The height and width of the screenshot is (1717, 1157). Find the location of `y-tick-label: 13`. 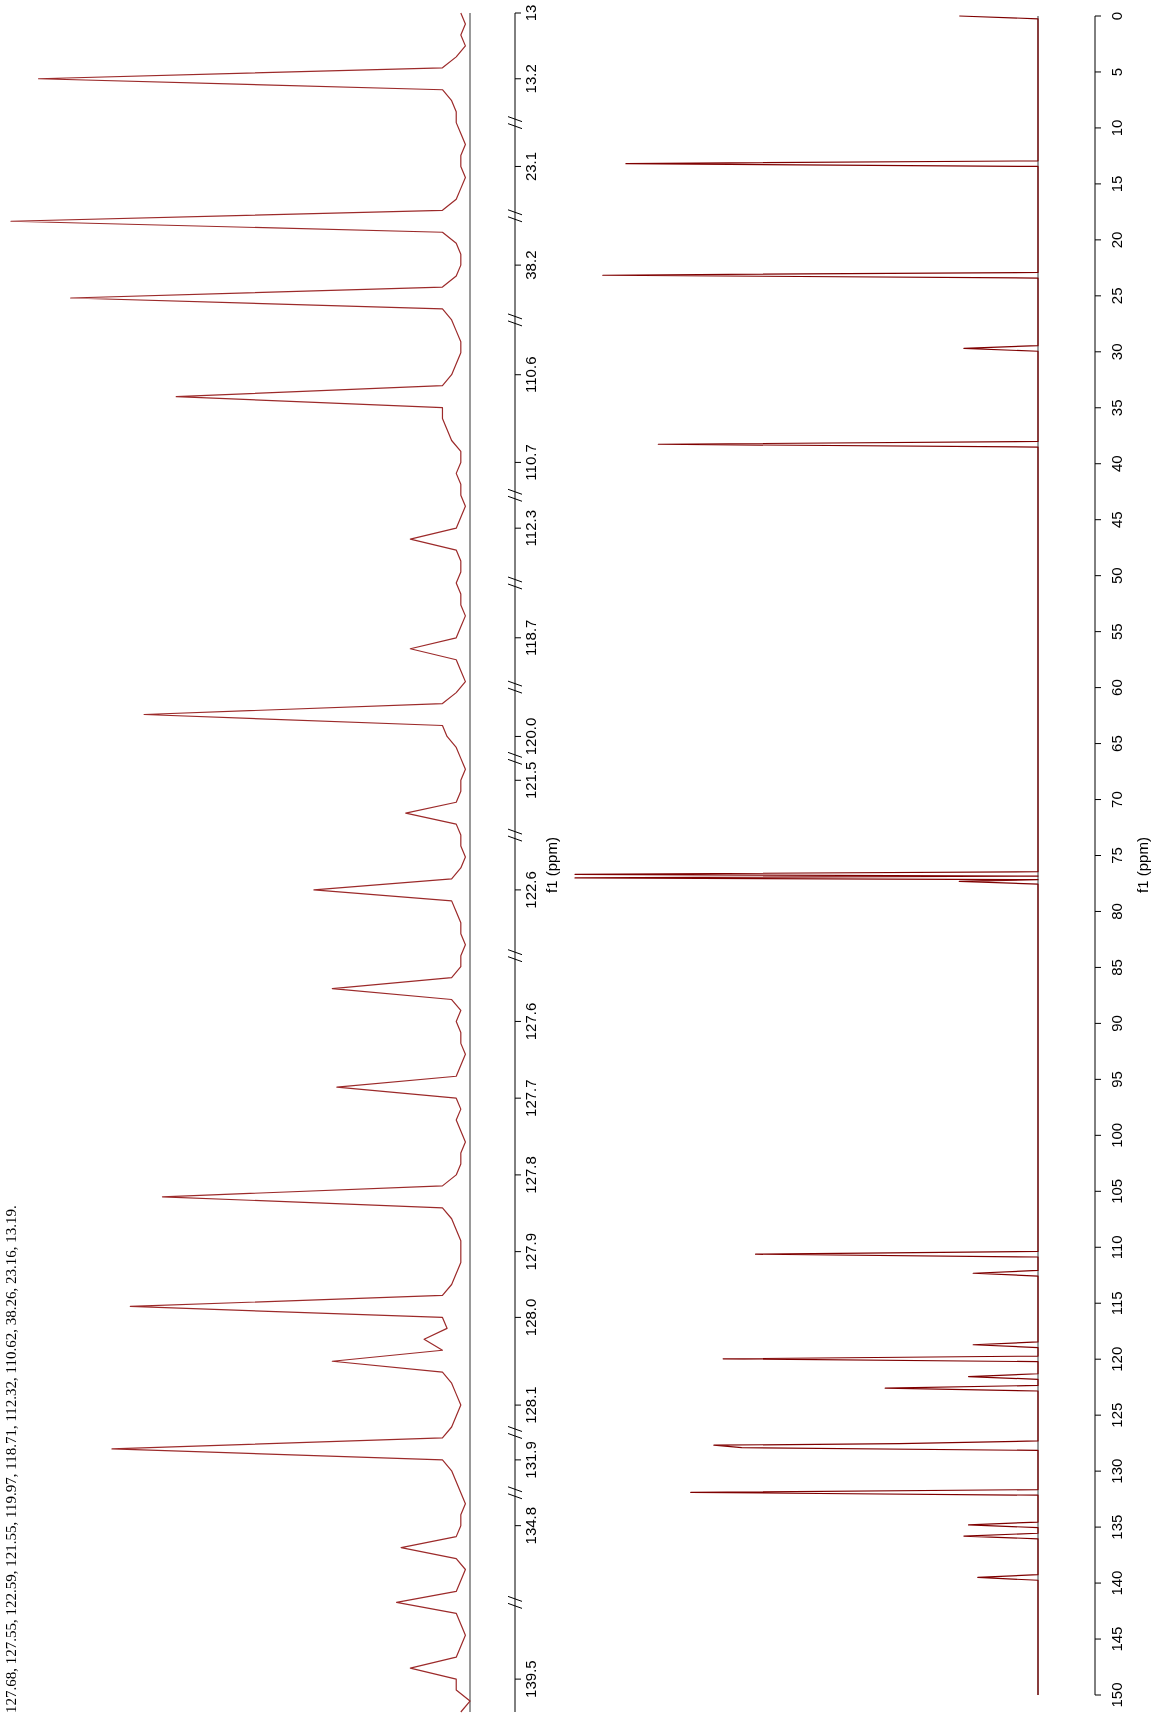

y-tick-label: 13 is located at coordinates (530, 13).